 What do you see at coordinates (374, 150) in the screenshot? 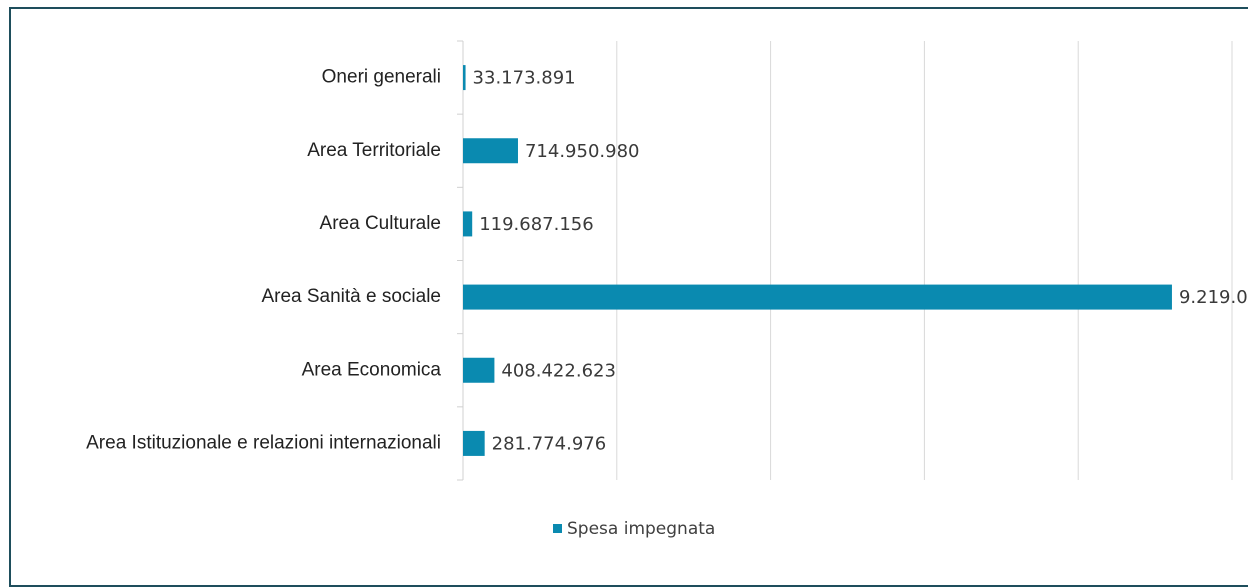
I see `category-label: Area Territoriale` at bounding box center [374, 150].